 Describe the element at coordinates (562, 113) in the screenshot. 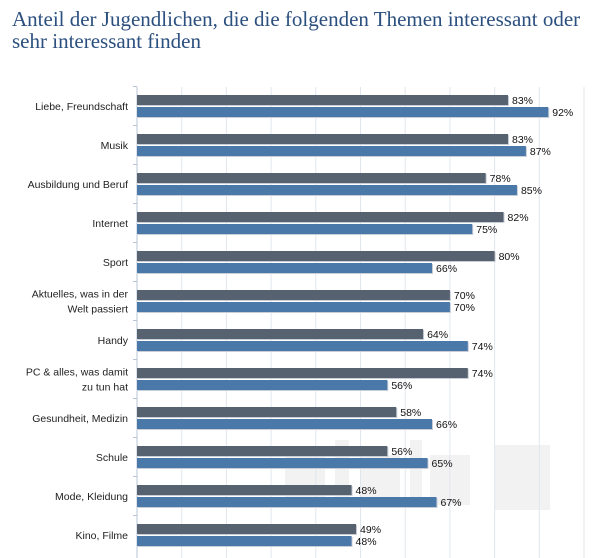

I see `data-label: 92%` at that location.